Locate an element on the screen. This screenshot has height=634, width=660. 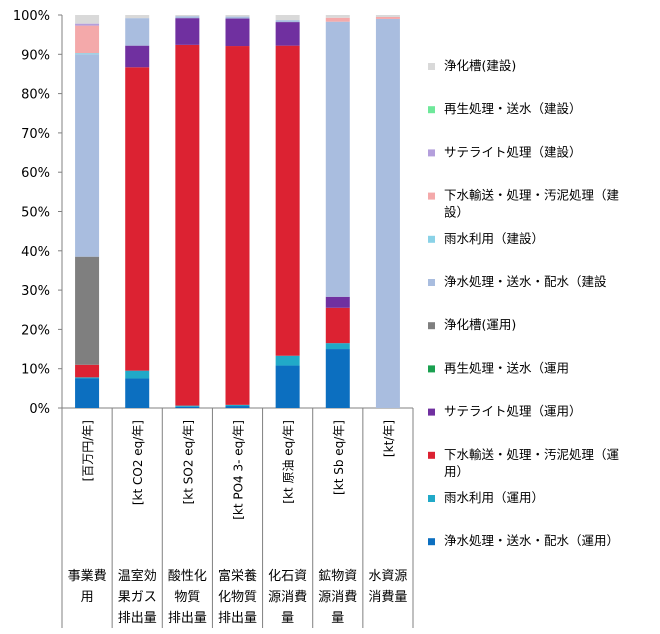
legend-label: 浄化槽(建設) is located at coordinates (480, 65).